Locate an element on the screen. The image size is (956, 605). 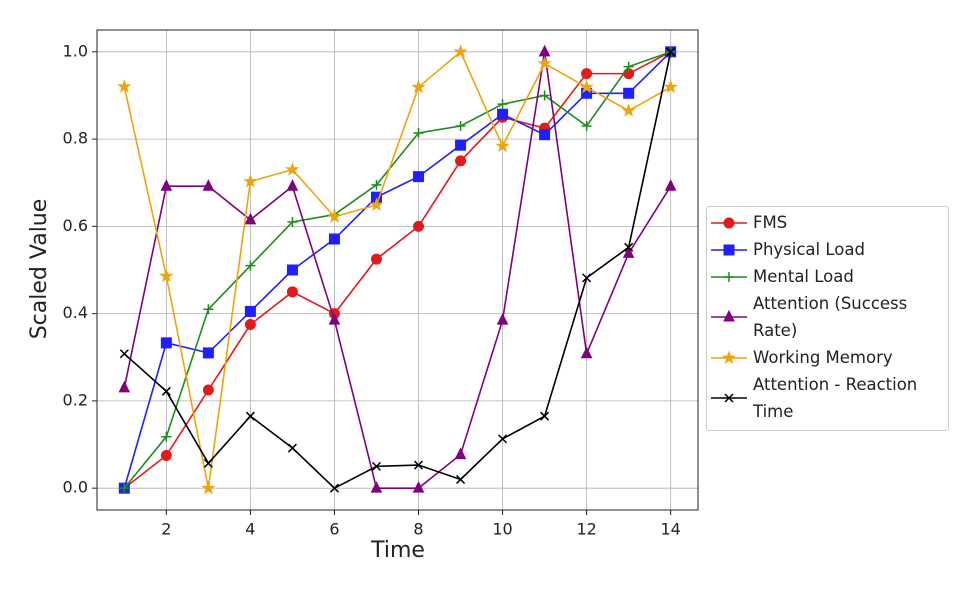
legend-entry: FMS is located at coordinates (827, 222).